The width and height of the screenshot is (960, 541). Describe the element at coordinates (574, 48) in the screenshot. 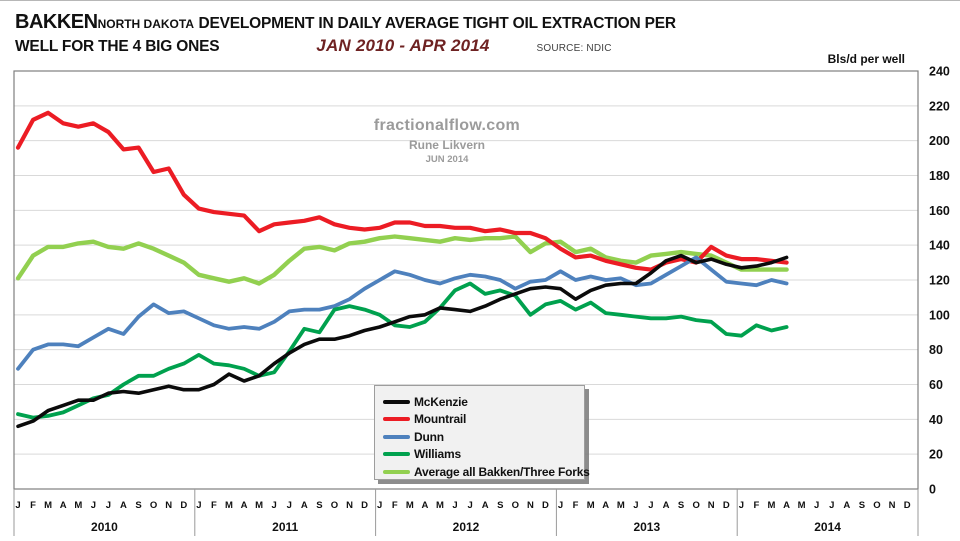

I see `source-label: SOURCE: NDIC` at that location.